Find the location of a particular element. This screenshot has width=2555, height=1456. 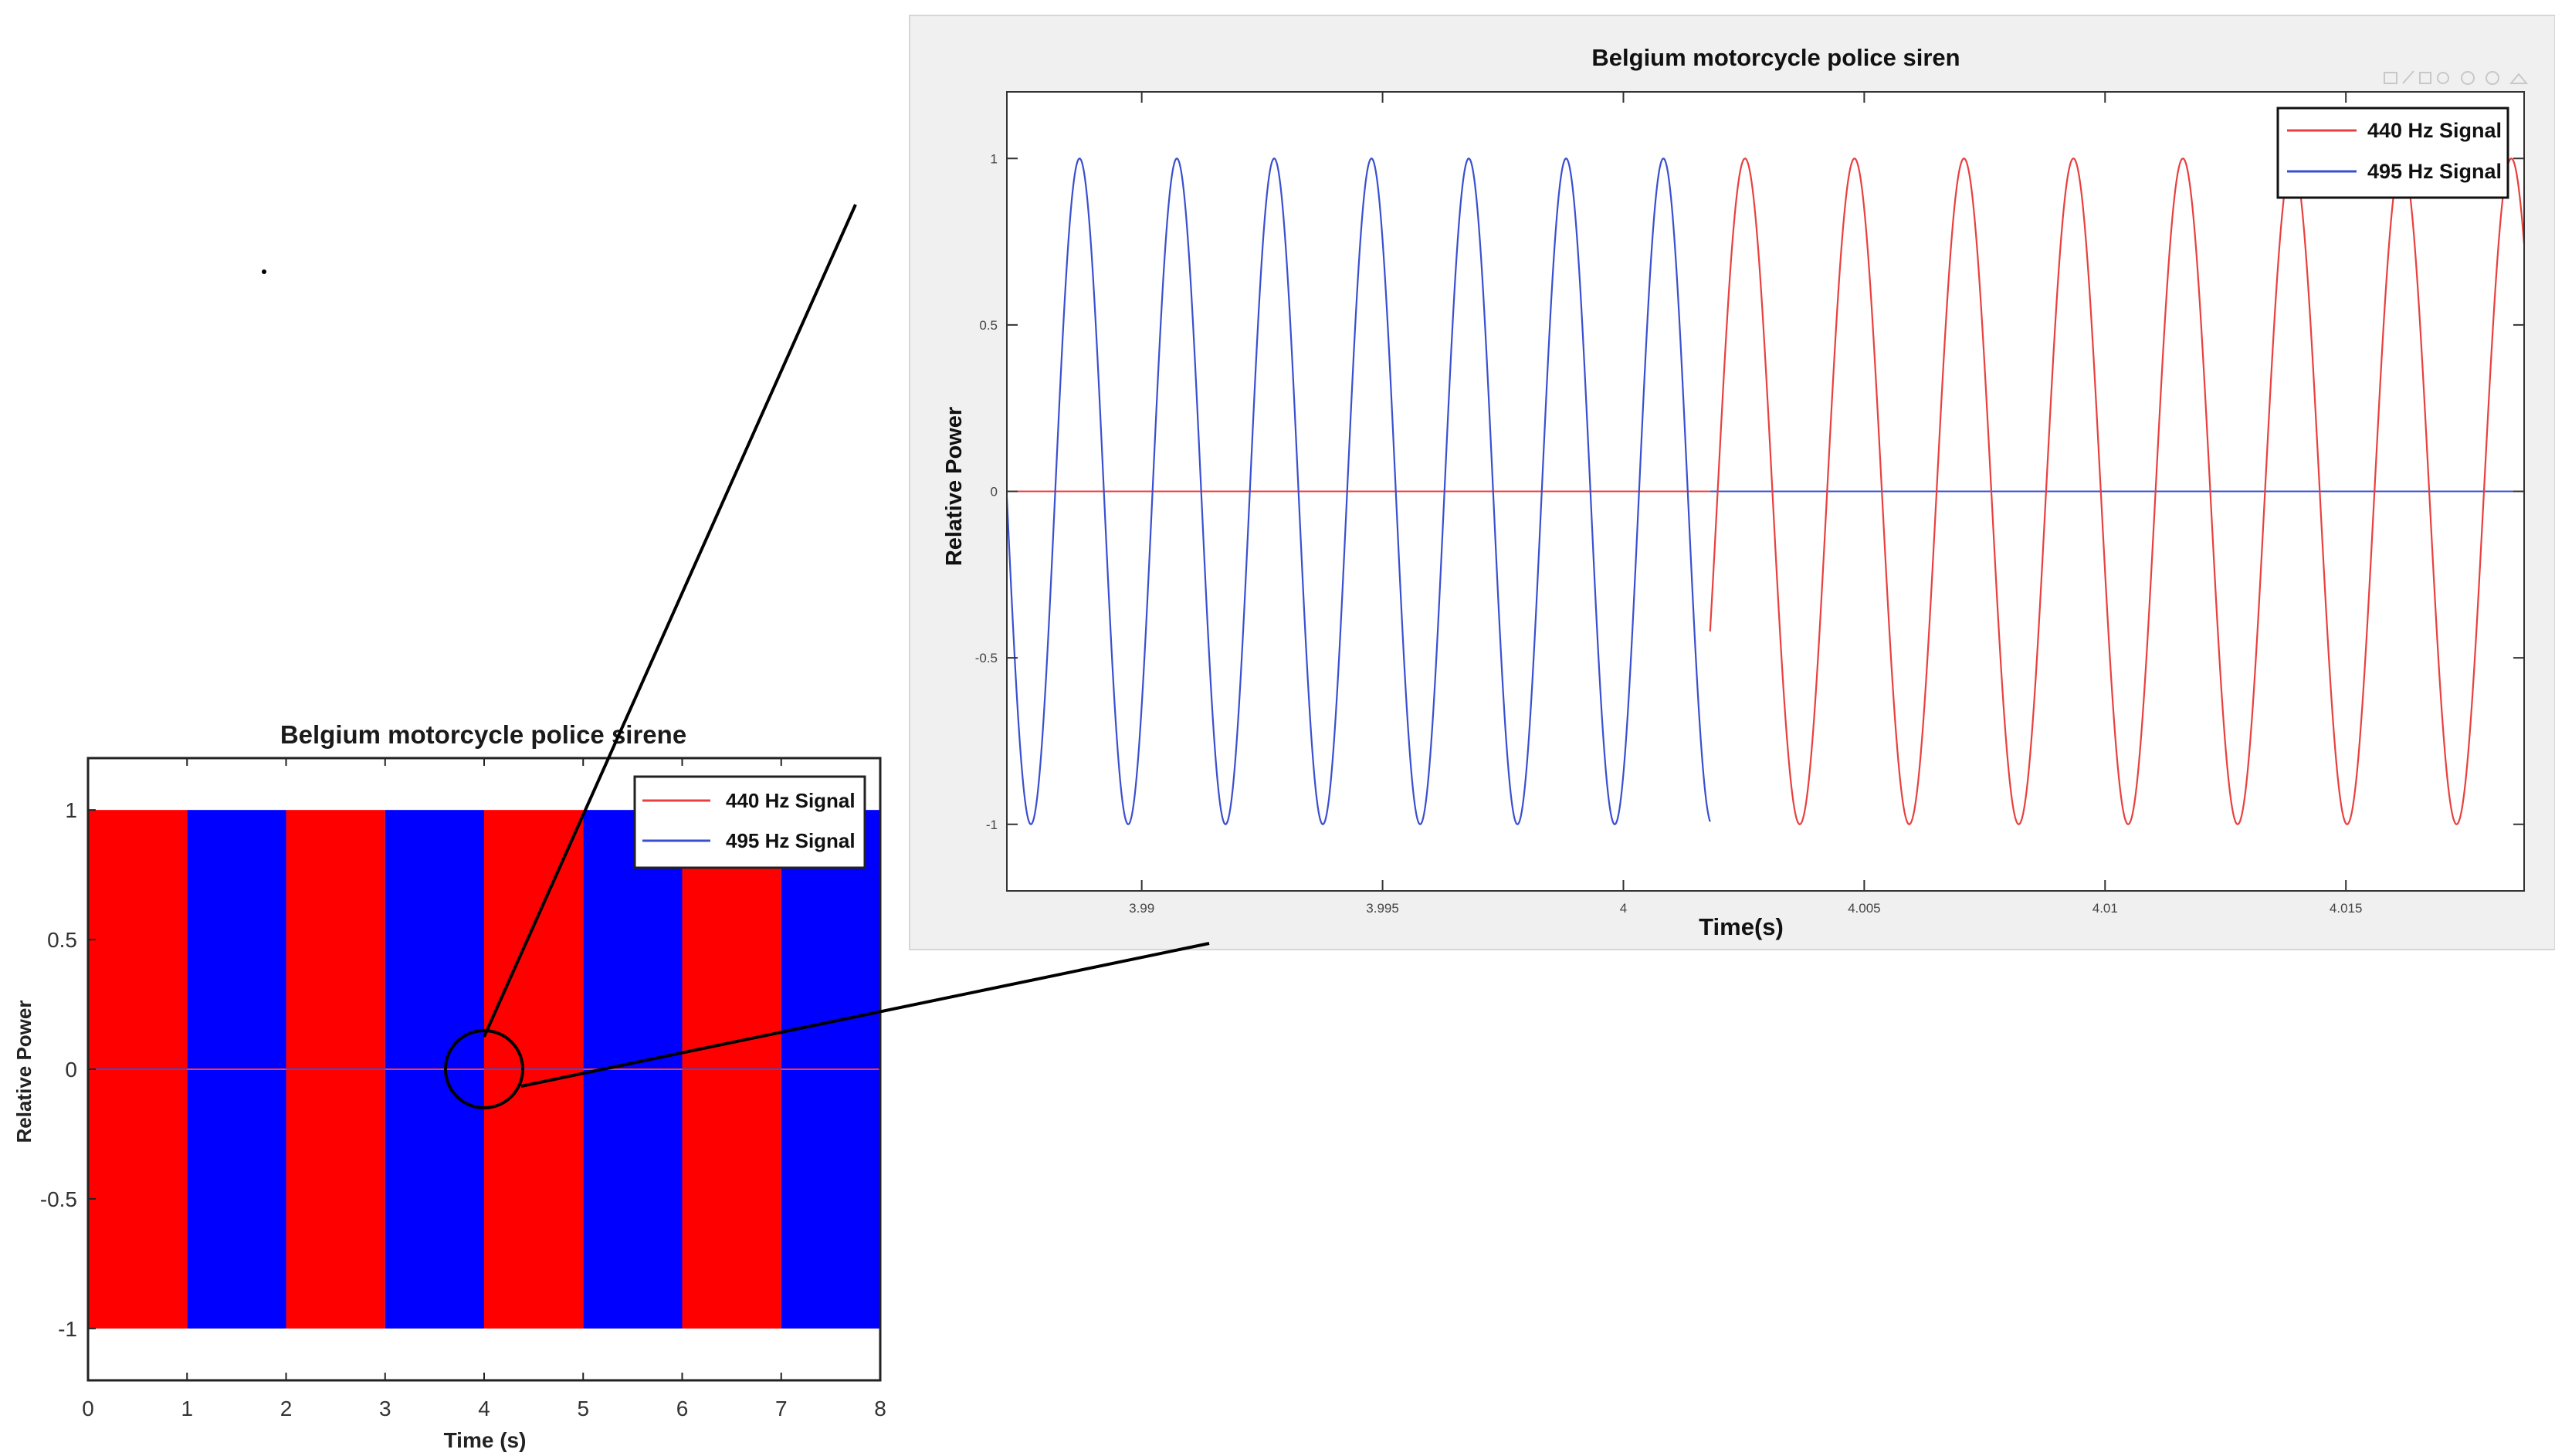

overview-x-tick-label: 5 is located at coordinates (583, 1409).